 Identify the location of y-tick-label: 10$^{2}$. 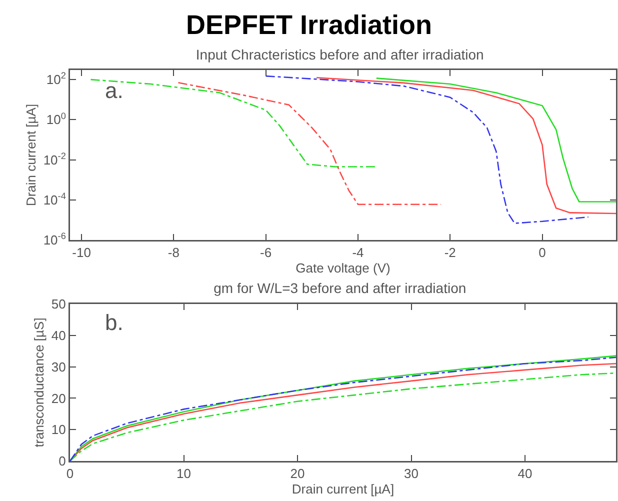
(56, 79).